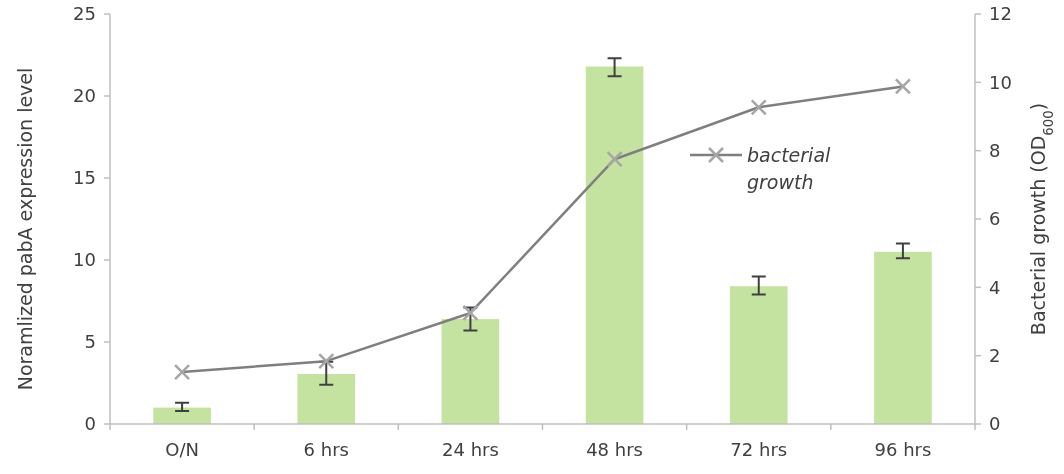 The height and width of the screenshot is (474, 1064). I want to click on y-tick-label: 20, so click(84, 96).